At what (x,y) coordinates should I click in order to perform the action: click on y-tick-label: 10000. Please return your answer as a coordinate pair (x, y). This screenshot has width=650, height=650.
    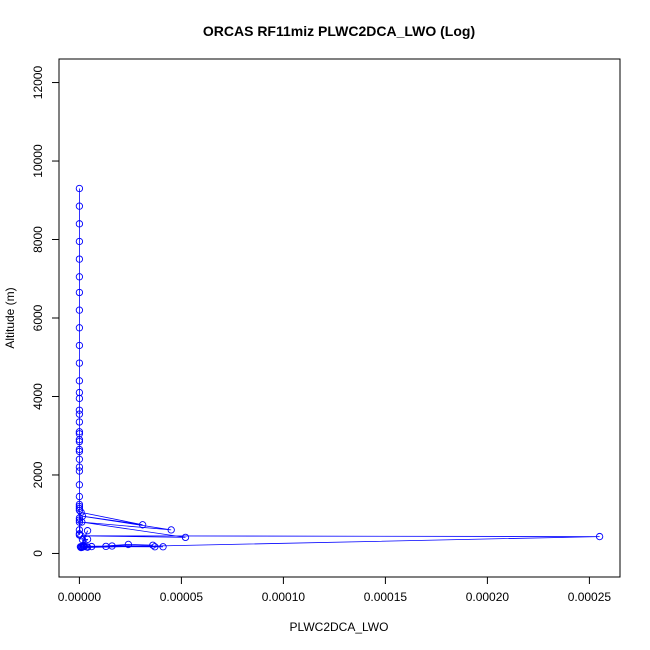
    Looking at the image, I should click on (38, 161).